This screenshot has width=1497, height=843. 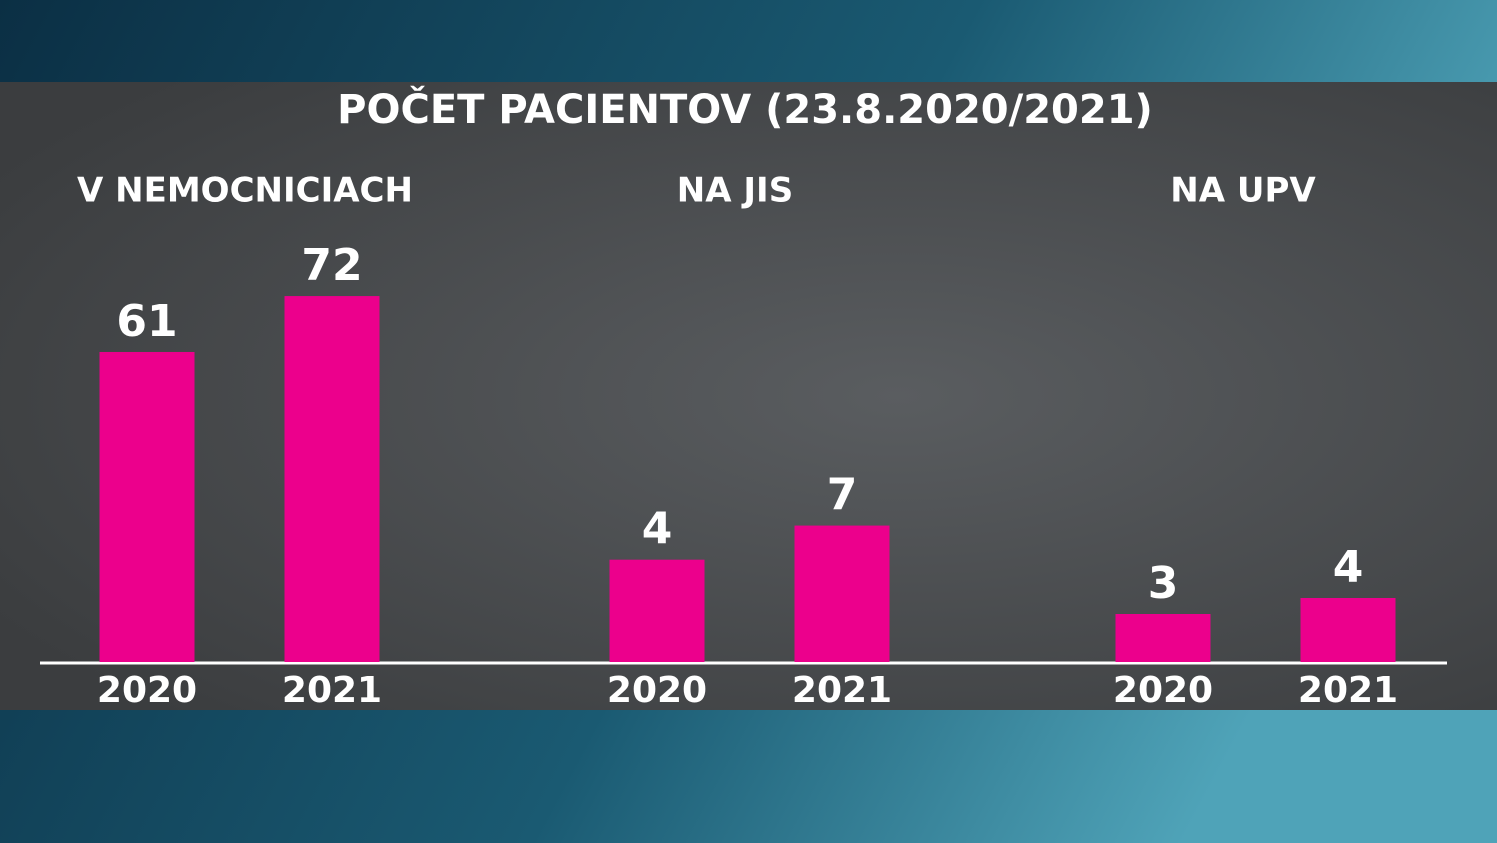 What do you see at coordinates (745, 109) in the screenshot?
I see `main-title: POČET PACIENTOV (23.8.2020/2021)` at bounding box center [745, 109].